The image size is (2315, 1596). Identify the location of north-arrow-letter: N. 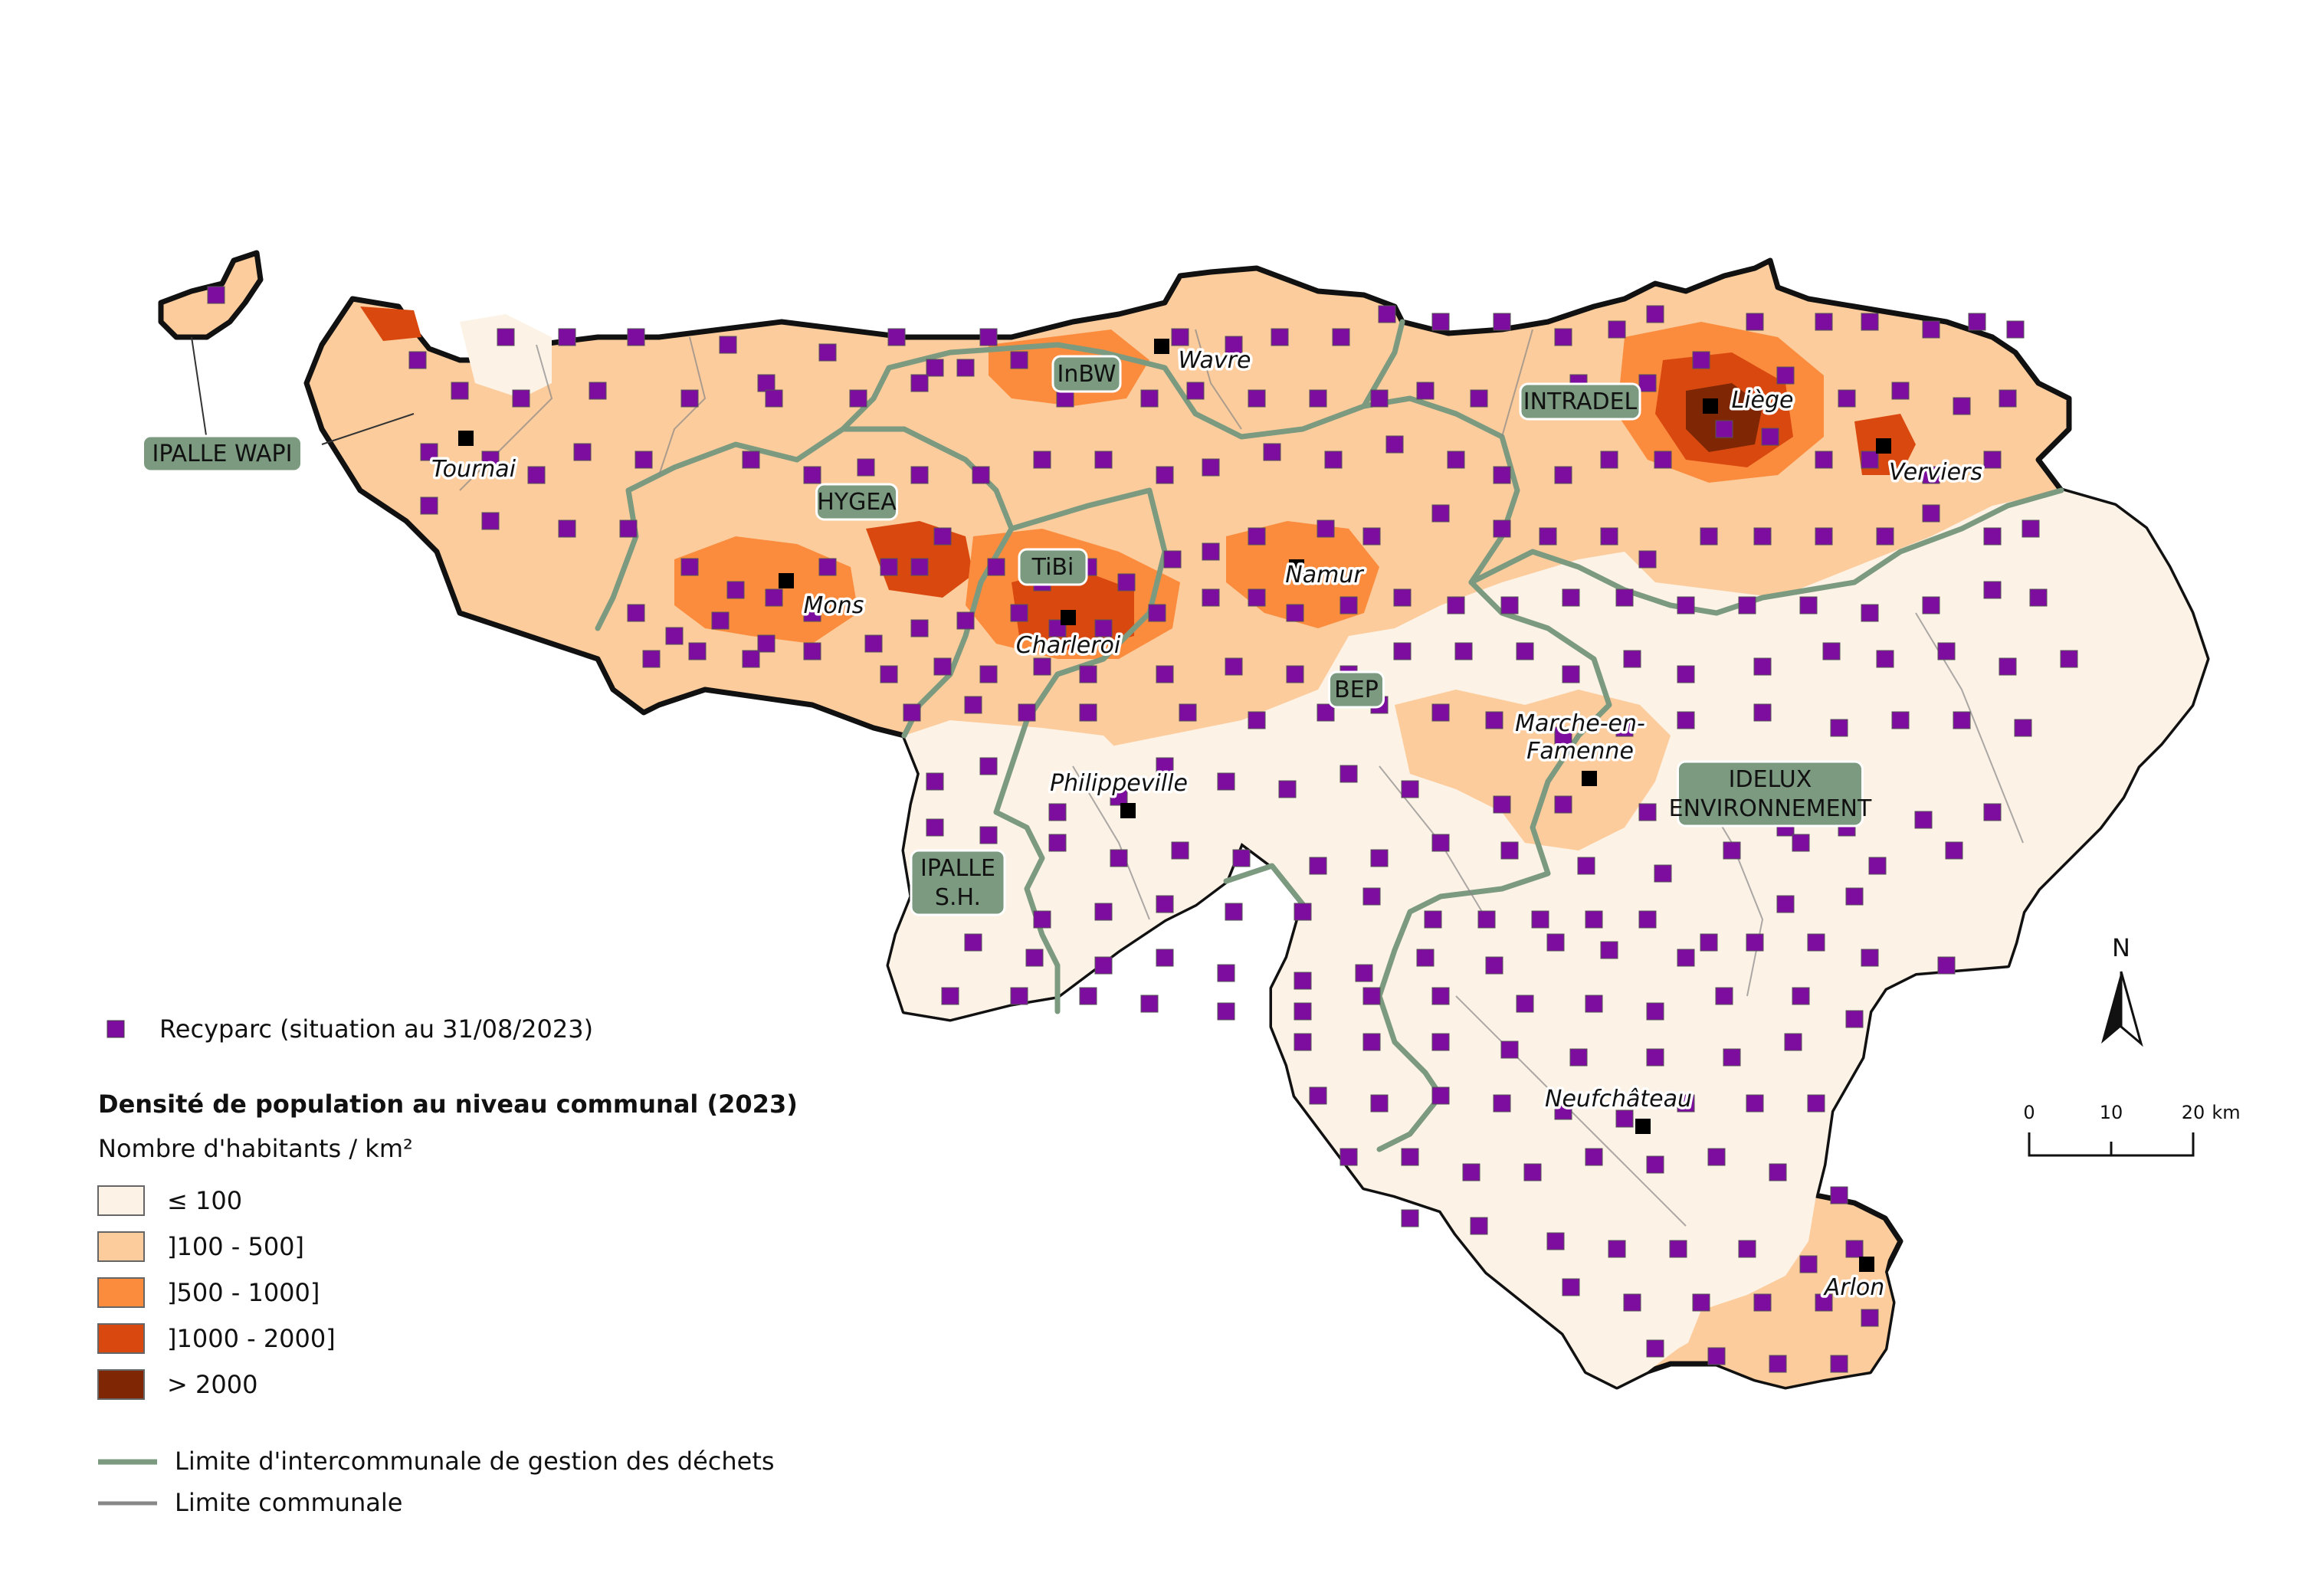
(2121, 948).